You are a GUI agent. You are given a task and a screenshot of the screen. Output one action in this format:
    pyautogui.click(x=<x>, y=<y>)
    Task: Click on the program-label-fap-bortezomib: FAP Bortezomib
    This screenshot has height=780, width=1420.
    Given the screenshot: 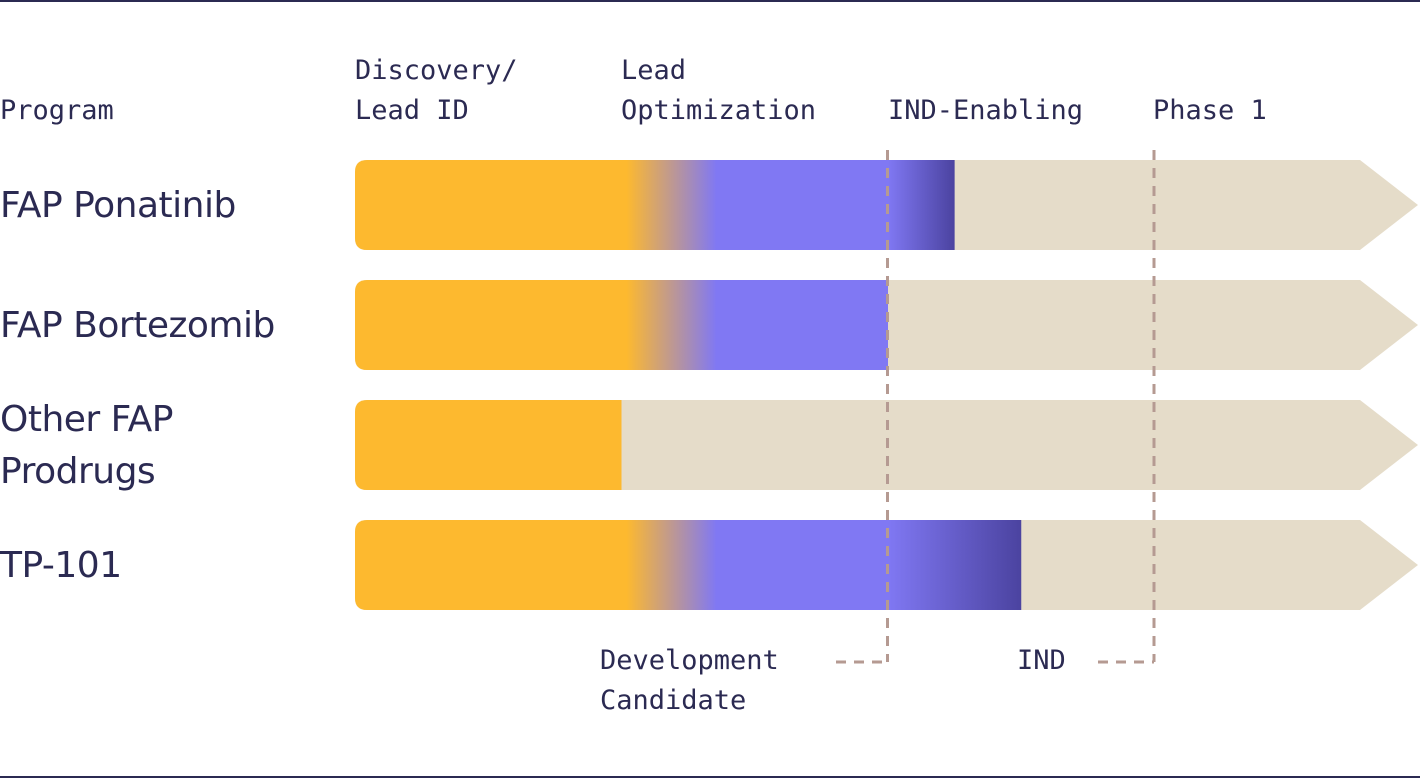 What is the action you would take?
    pyautogui.click(x=137, y=325)
    